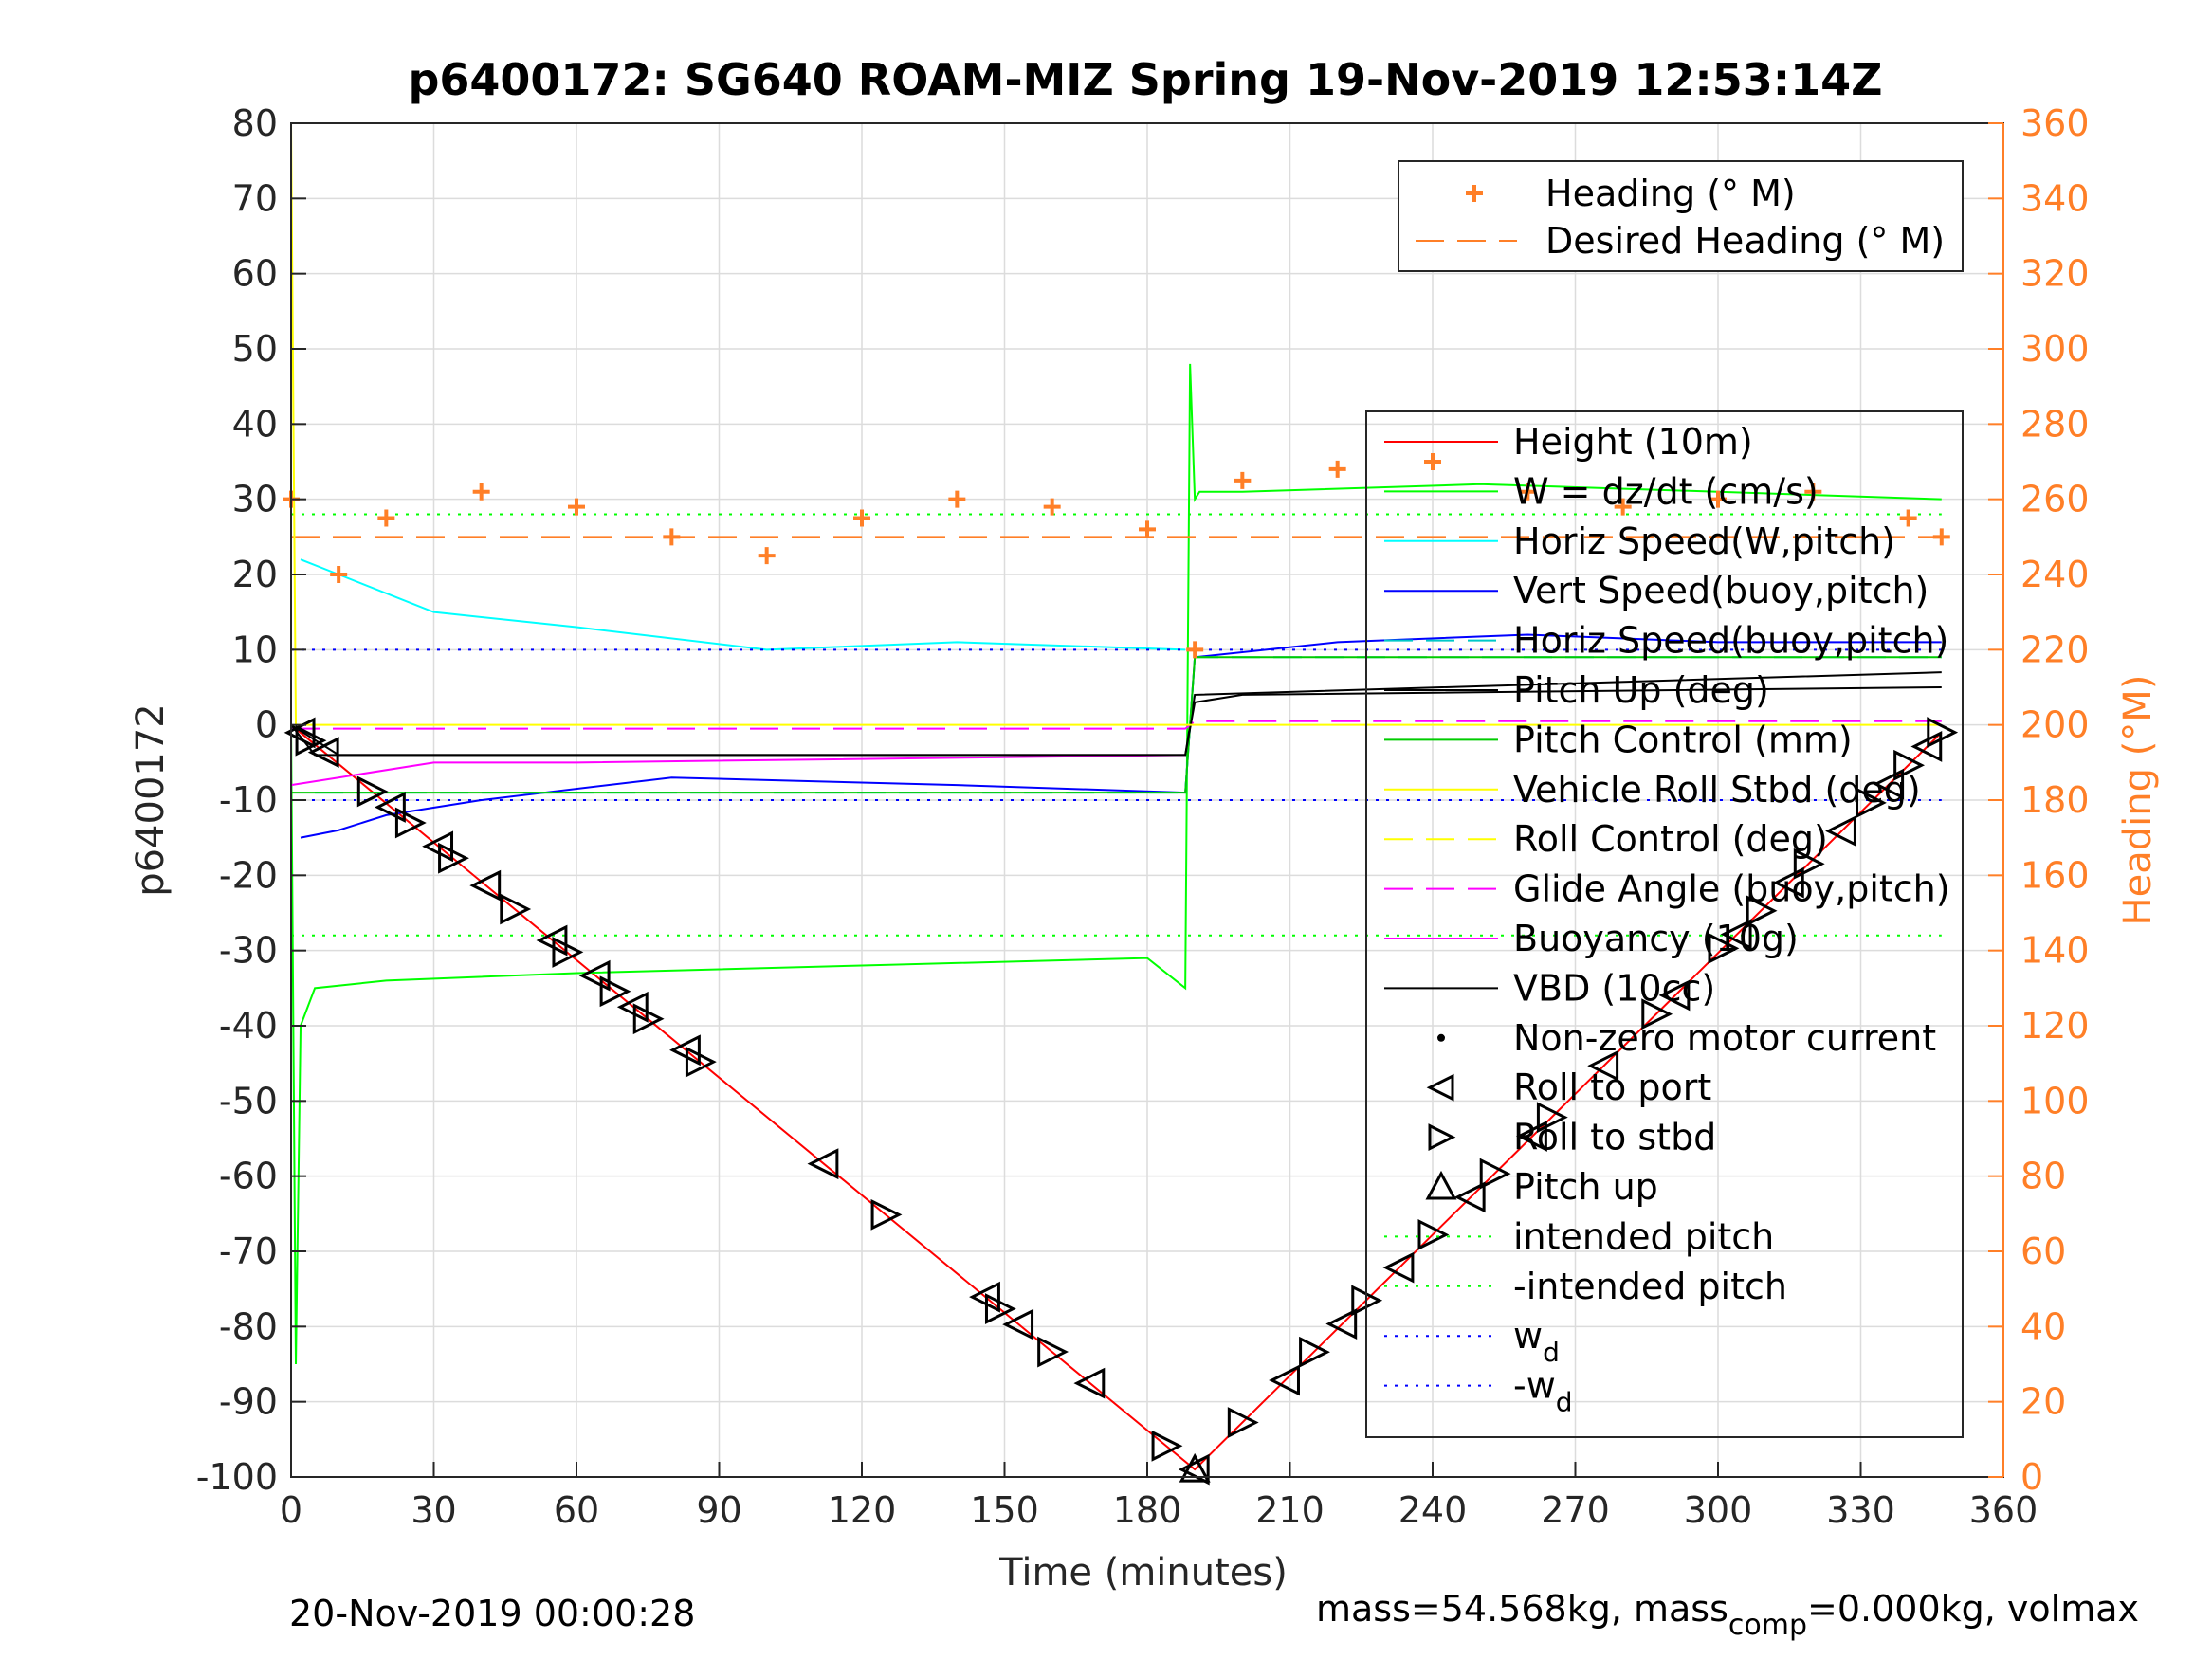  What do you see at coordinates (1718, 1510) in the screenshot?
I see `x-tick-label: 300` at bounding box center [1718, 1510].